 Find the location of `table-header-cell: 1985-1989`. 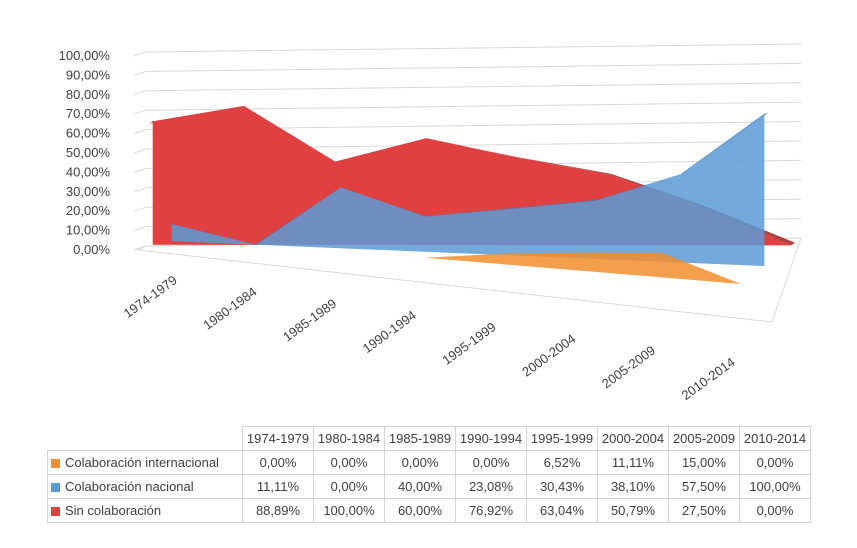

table-header-cell: 1985-1989 is located at coordinates (420, 438).